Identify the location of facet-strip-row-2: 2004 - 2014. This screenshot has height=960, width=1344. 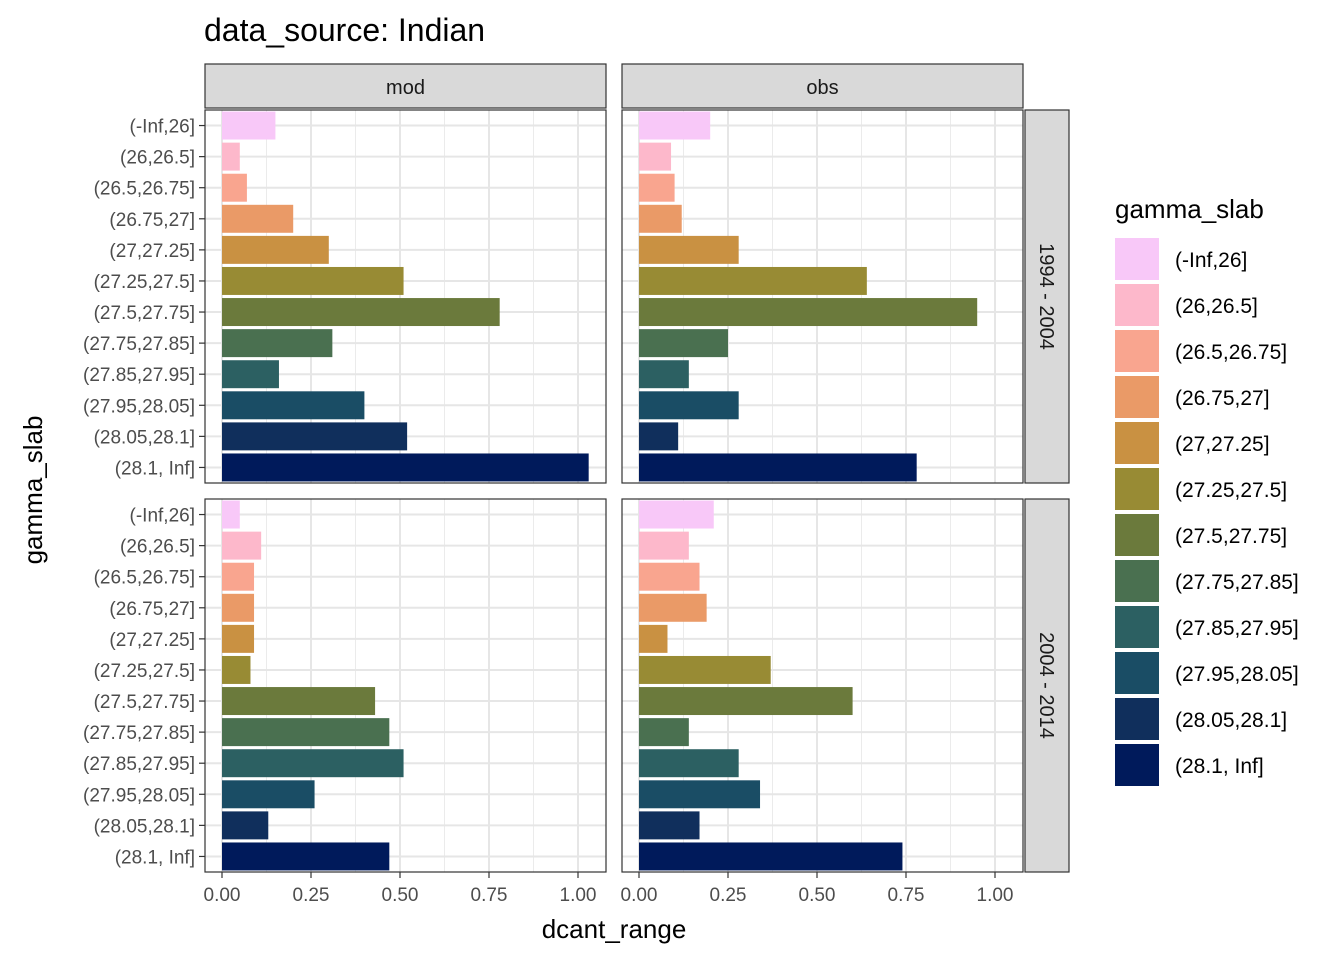
(1047, 685).